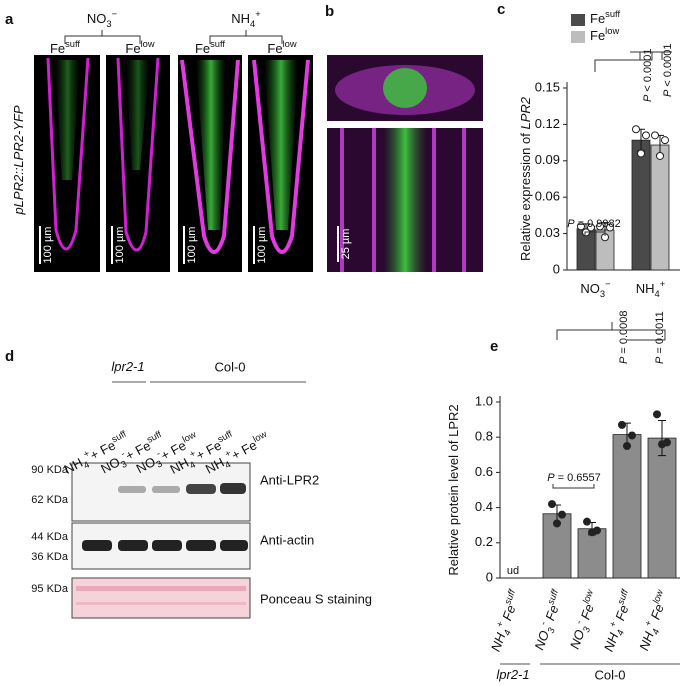 The image size is (685, 686). I want to click on group-label: NO3−, so click(102, 19).